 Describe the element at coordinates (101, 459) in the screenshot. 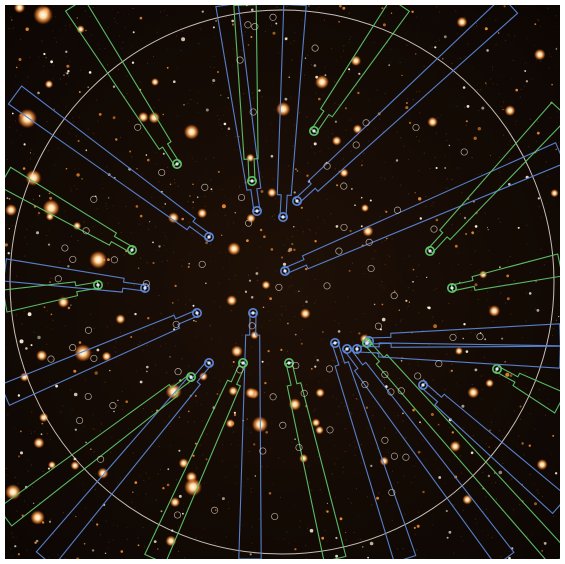

I see `candidate-ring` at that location.